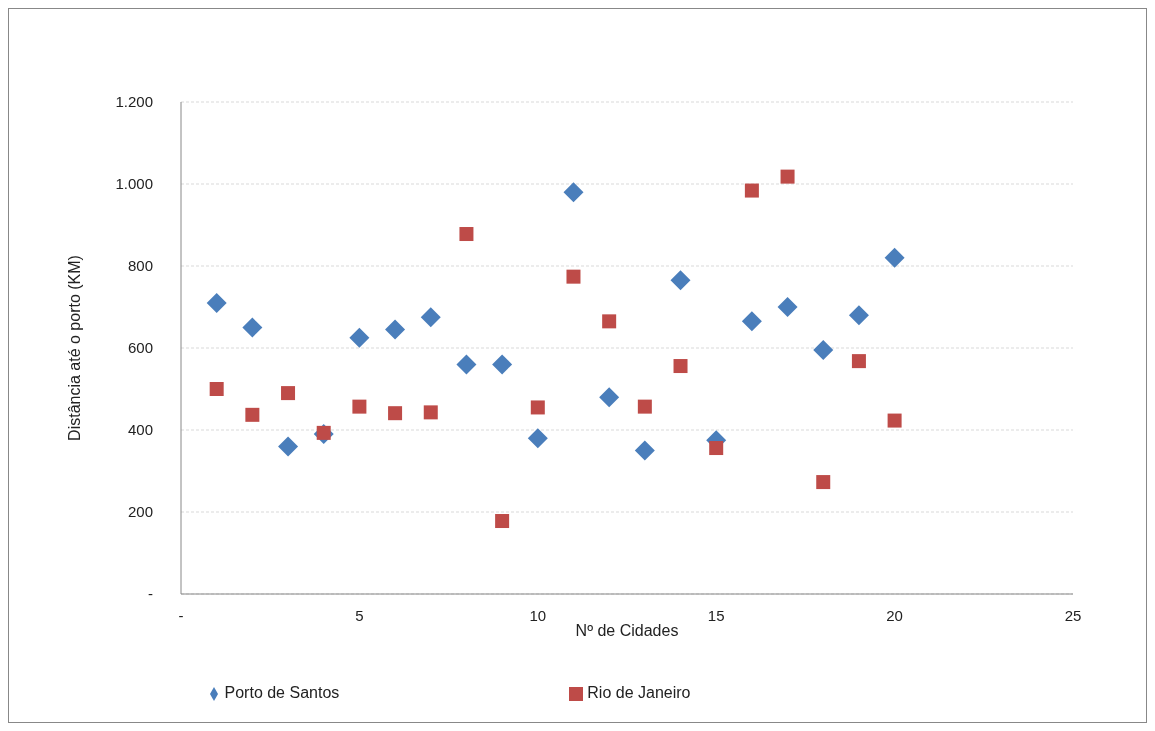  I want to click on x-tick-label: 15, so click(716, 615).